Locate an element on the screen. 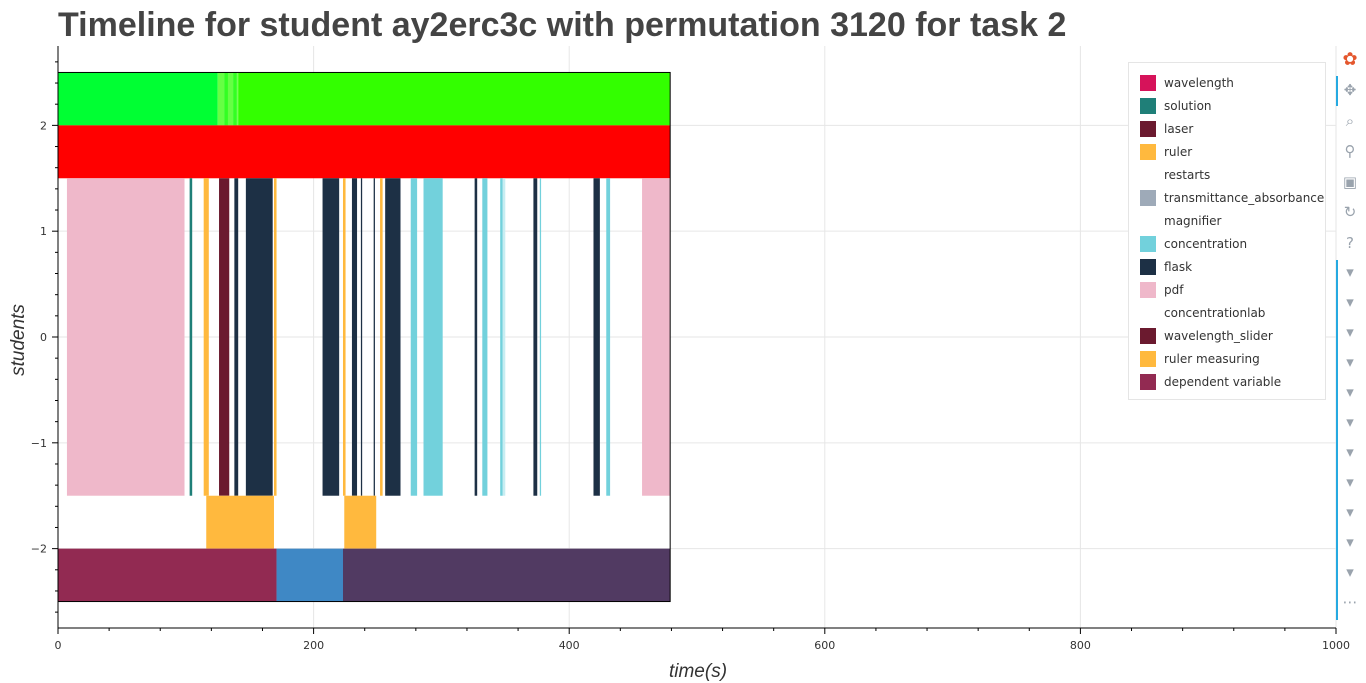 This screenshot has height=683, width=1366. legend-item: laser is located at coordinates (1232, 128).